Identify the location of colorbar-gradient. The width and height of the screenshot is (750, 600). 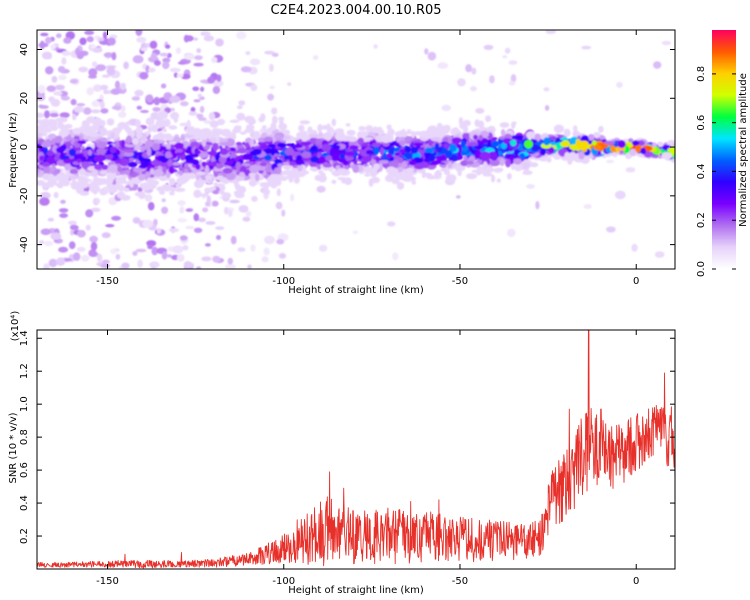
(724, 149).